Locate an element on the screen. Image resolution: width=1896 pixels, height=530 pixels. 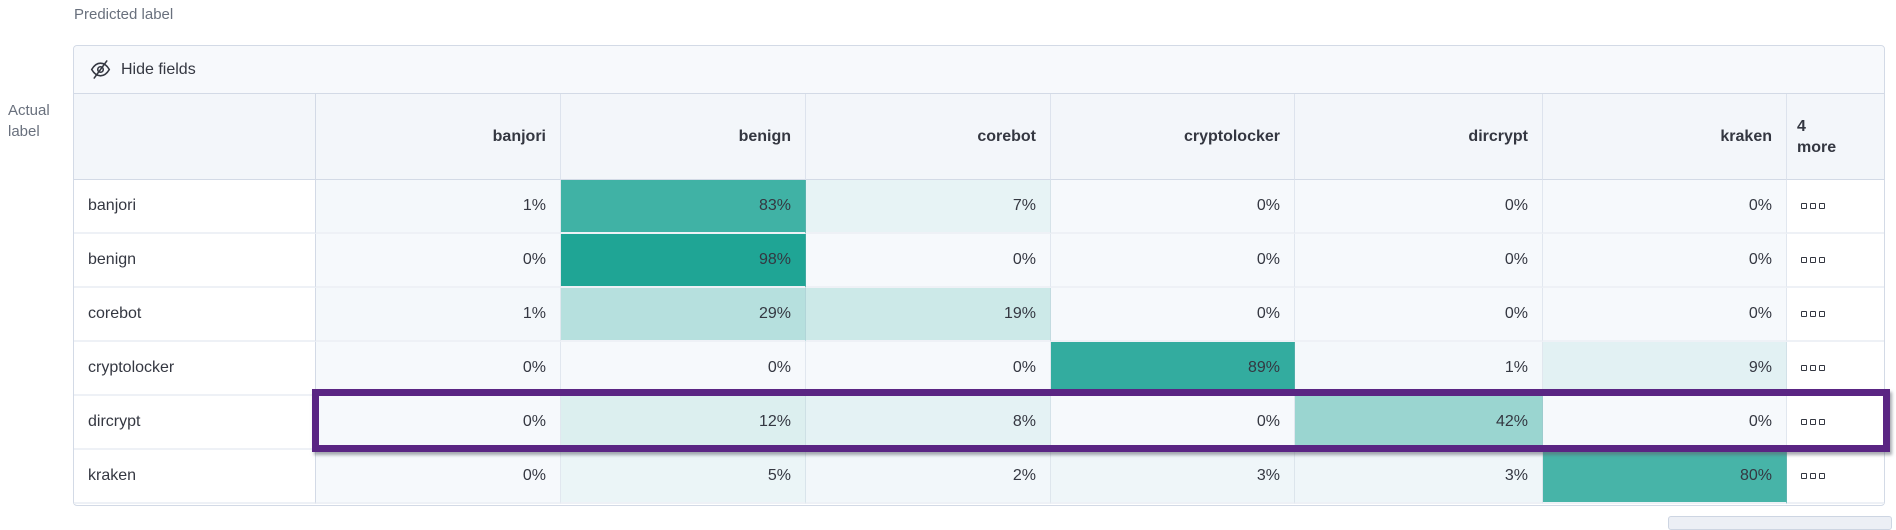
matrix-cell-dircrypt-corebot: 8% is located at coordinates (928, 423).